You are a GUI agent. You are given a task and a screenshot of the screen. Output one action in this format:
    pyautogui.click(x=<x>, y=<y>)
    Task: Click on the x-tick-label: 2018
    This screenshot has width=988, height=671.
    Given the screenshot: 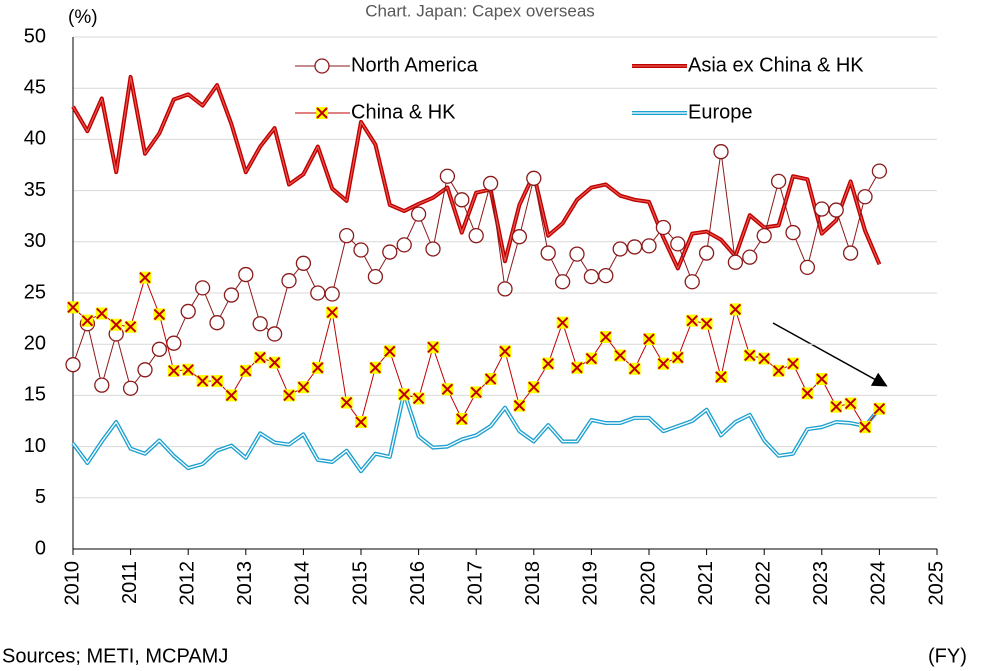 What is the action you would take?
    pyautogui.click(x=533, y=583)
    